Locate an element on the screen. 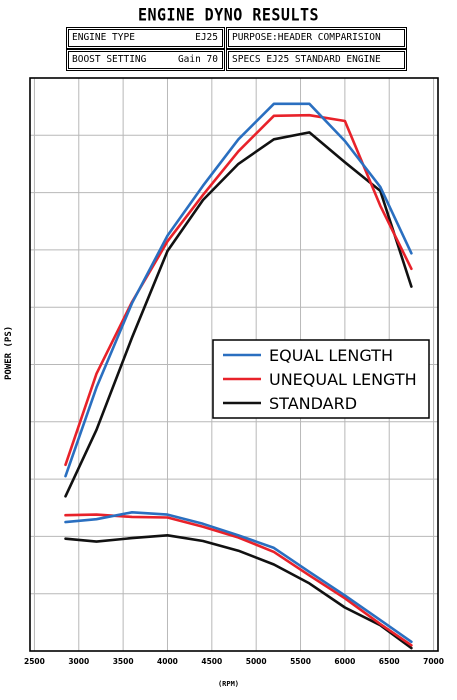 Image resolution: width=457 pixels, height=700 pixels. x-tick-label: 7000 is located at coordinates (433, 661).